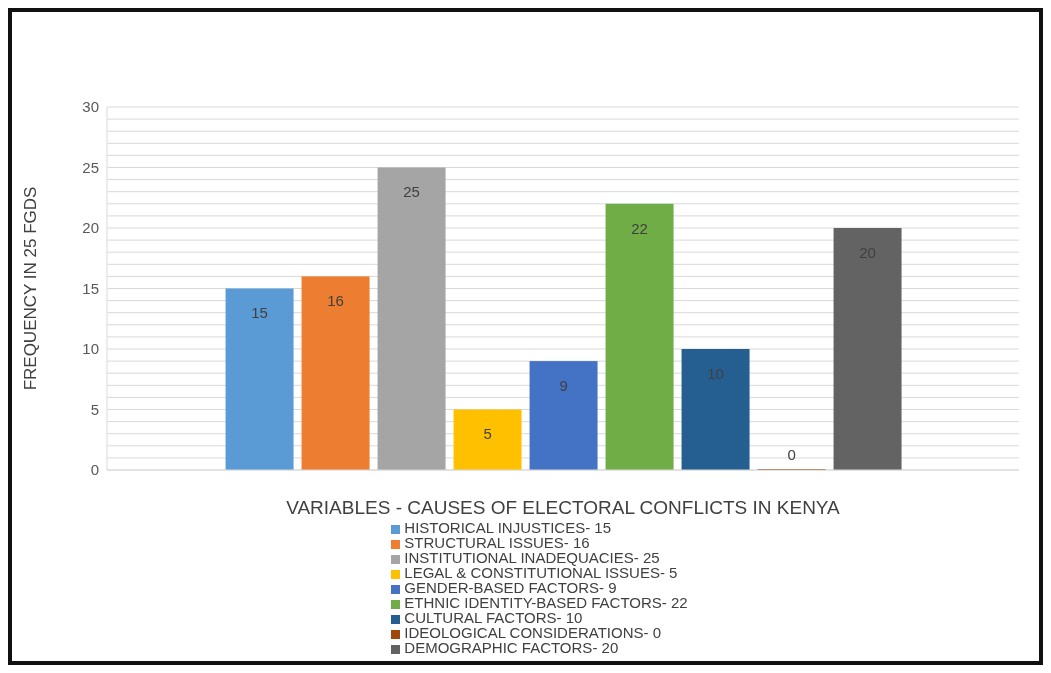 The height and width of the screenshot is (673, 1051). Describe the element at coordinates (510, 587) in the screenshot. I see `legend-label: GENDER-BASED FACTORS- 9` at that location.